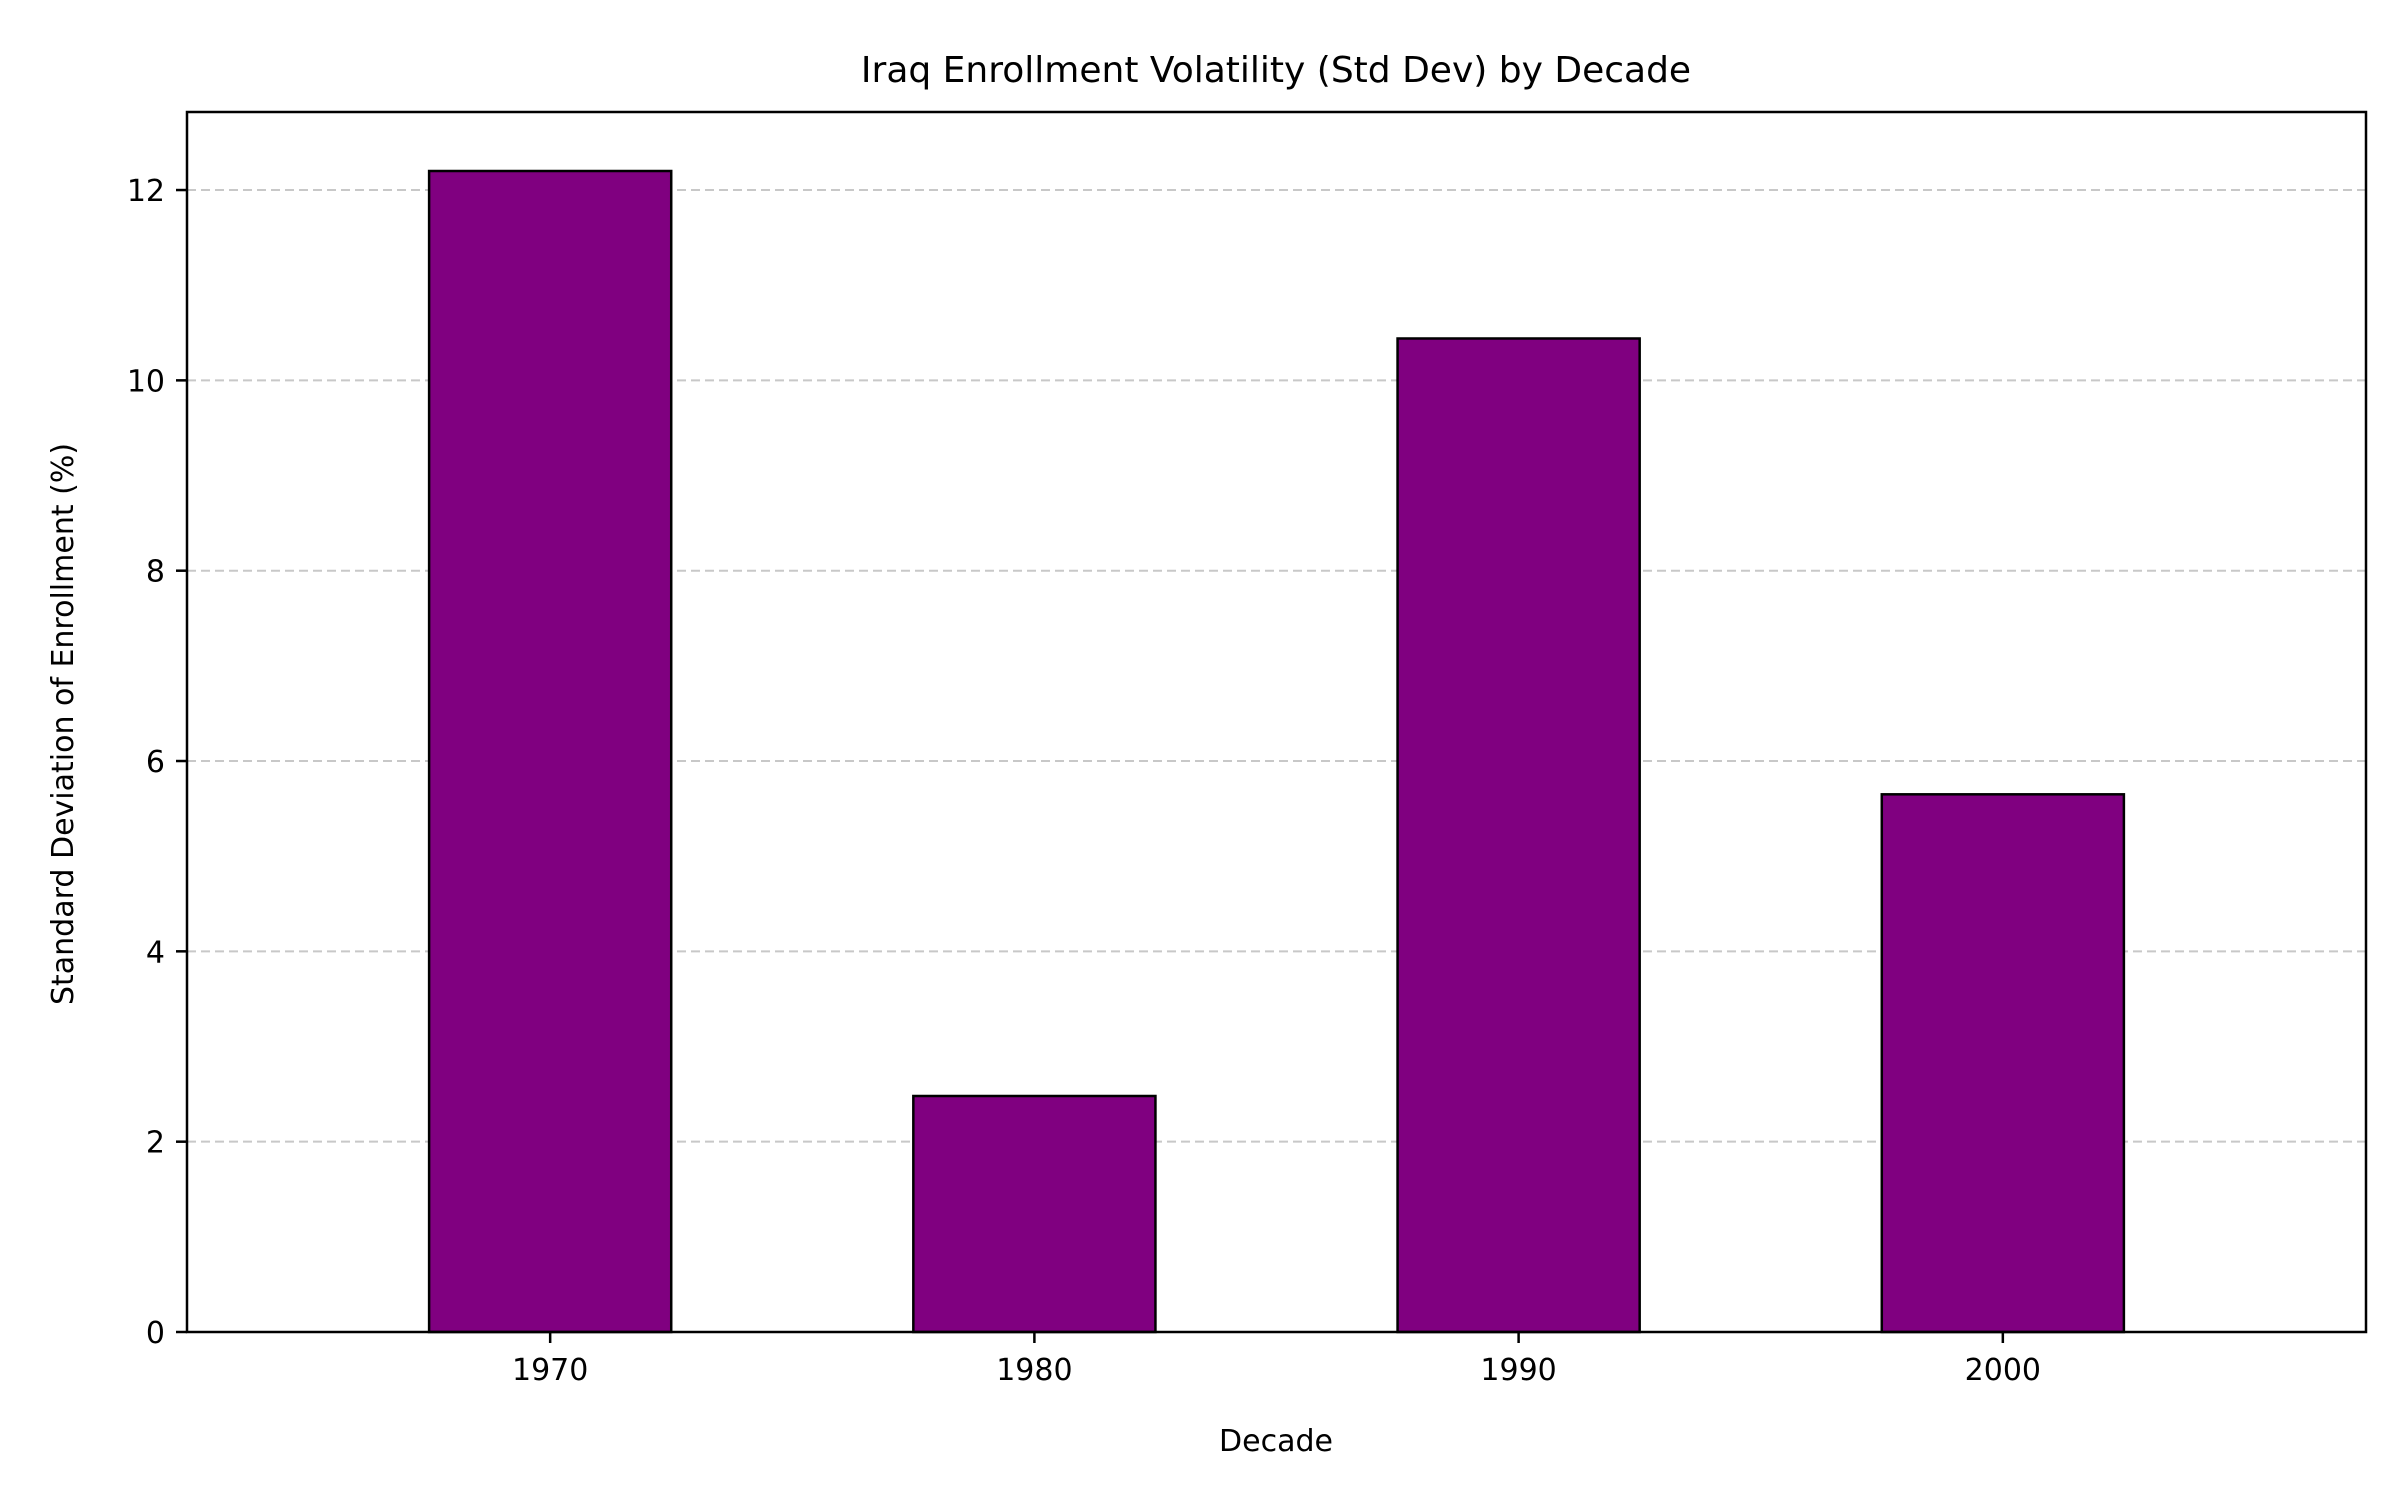  What do you see at coordinates (1276, 1360) in the screenshot?
I see `x-axis-ticks: 1970 1980 1990 2000` at bounding box center [1276, 1360].